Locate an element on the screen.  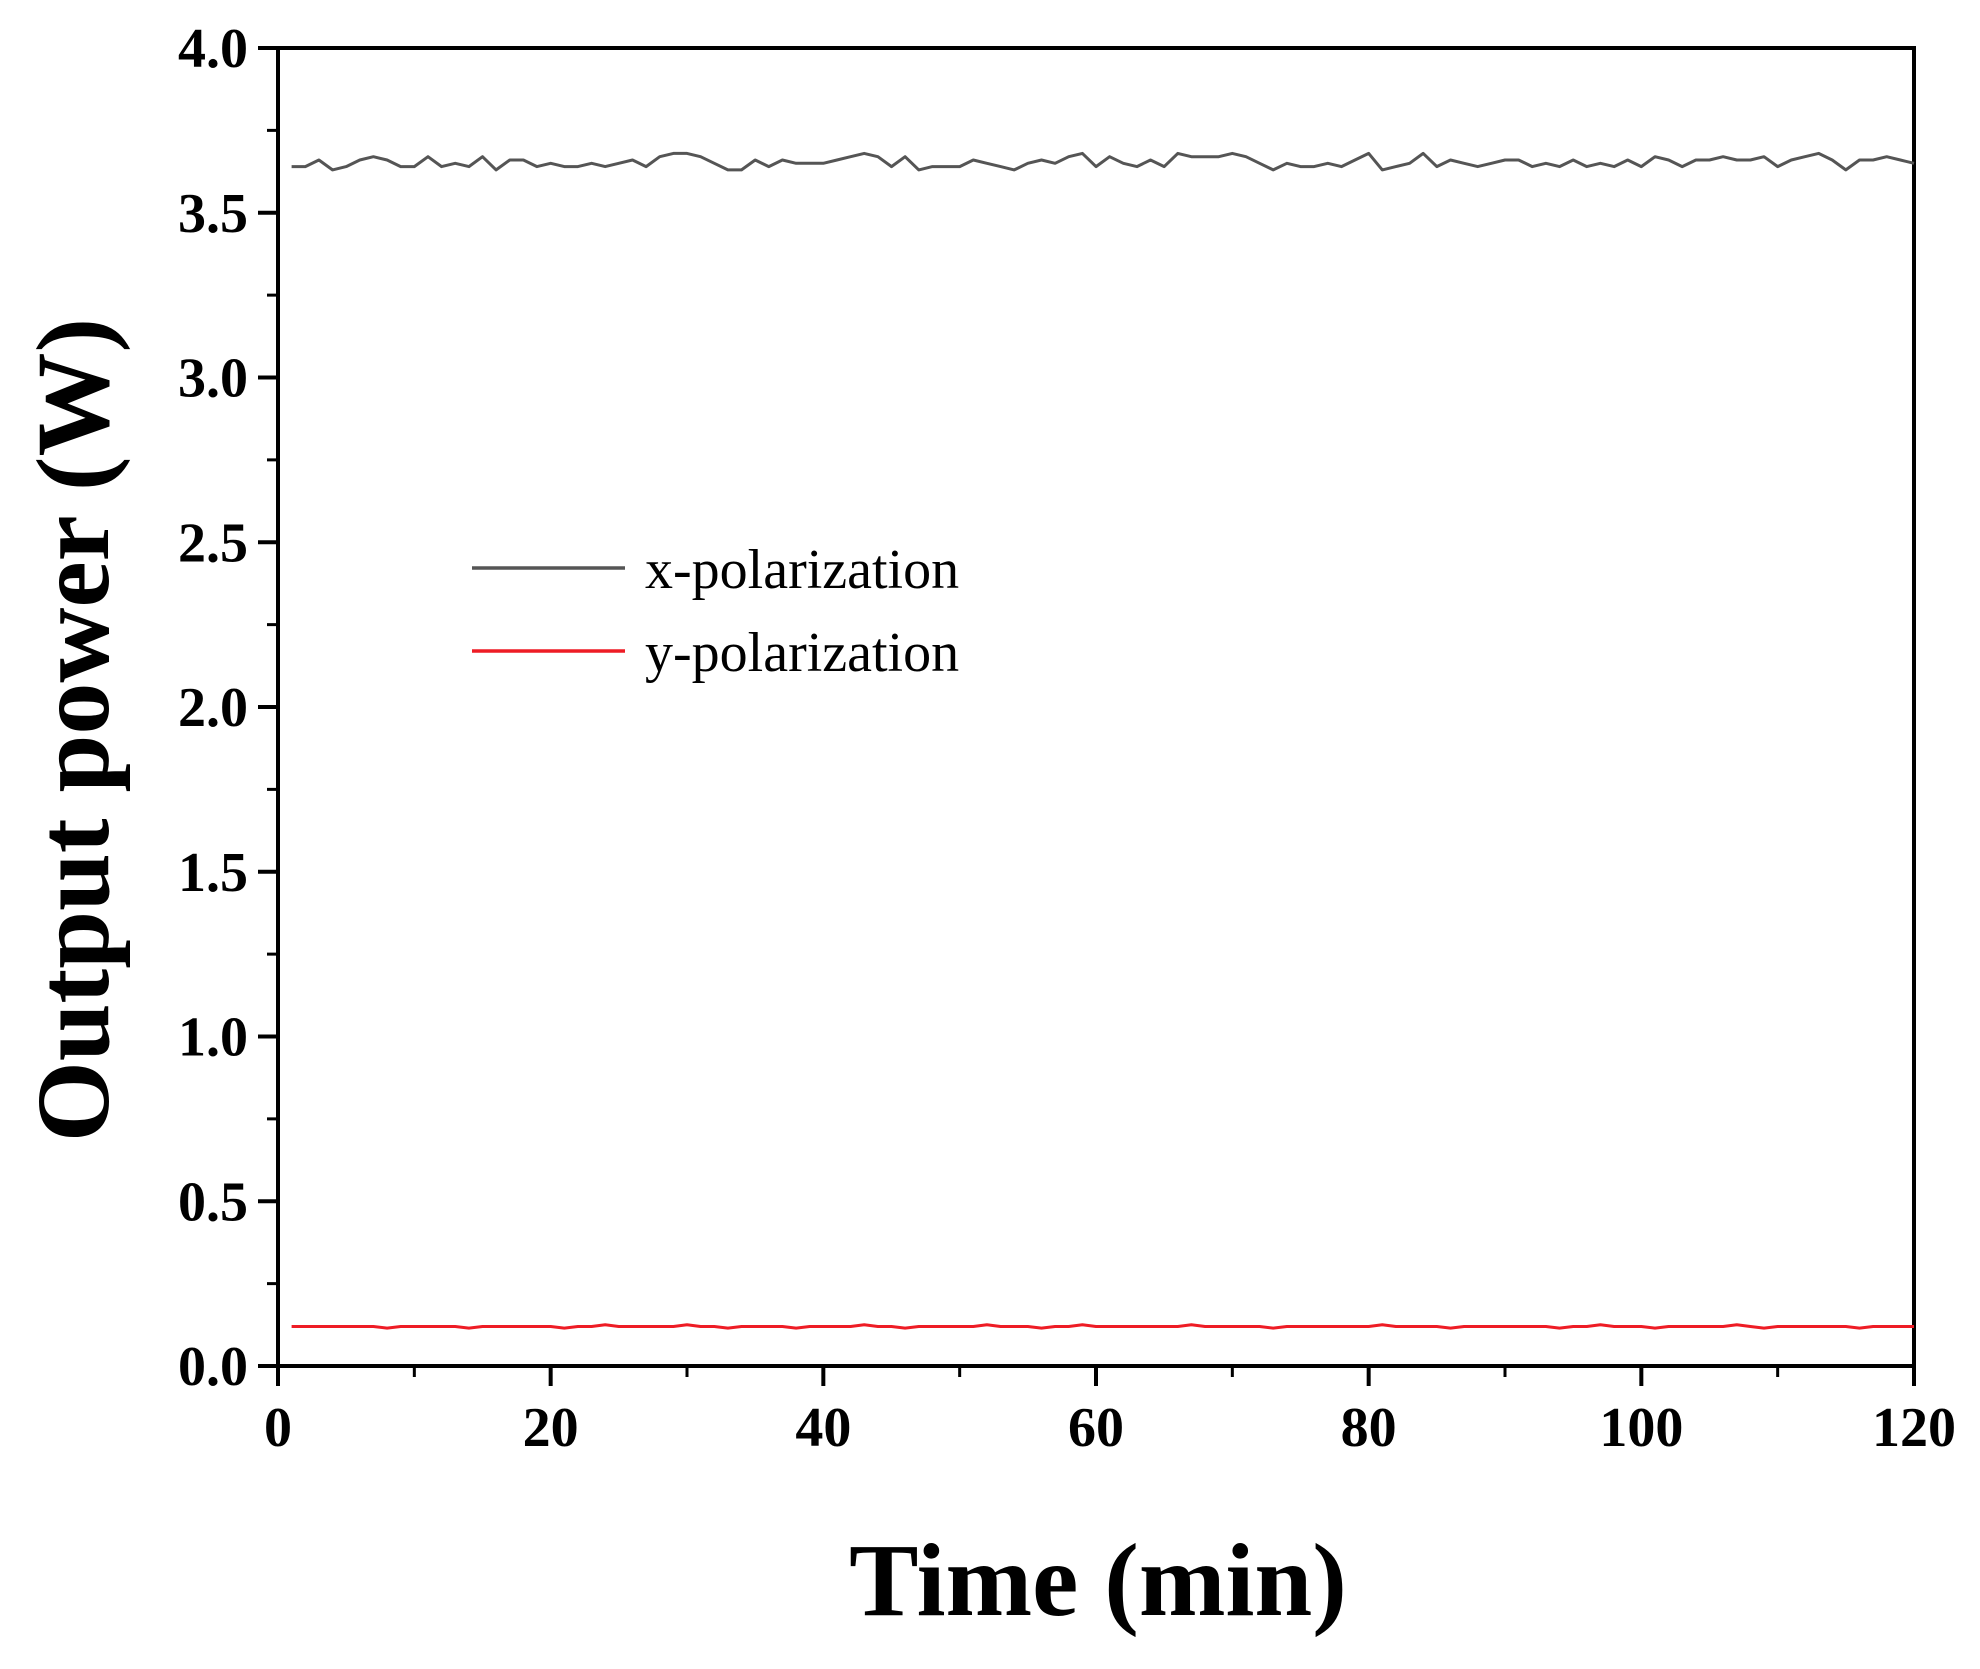
y-tick-label: 3.5 is located at coordinates (213, 214).